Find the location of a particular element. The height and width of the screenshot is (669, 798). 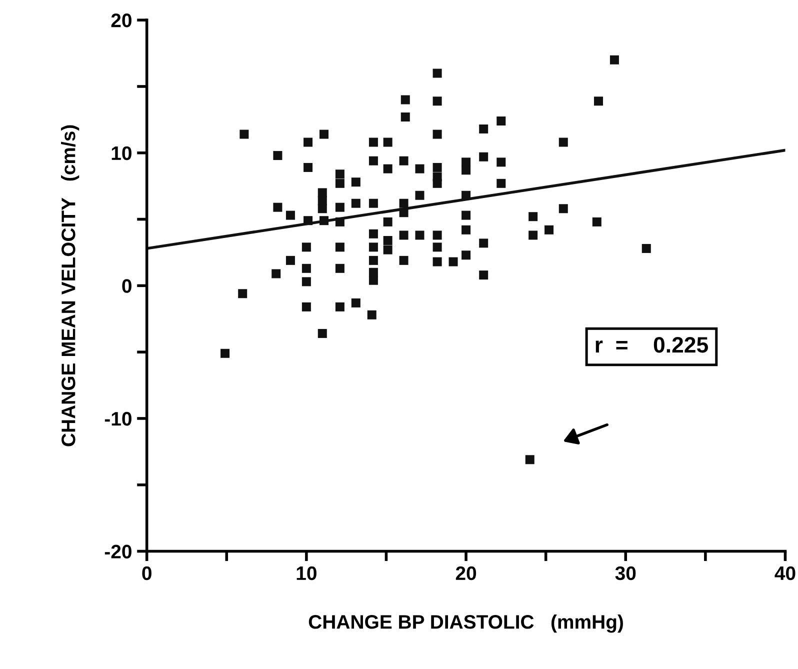

x-tick-label: 30 is located at coordinates (625, 573).